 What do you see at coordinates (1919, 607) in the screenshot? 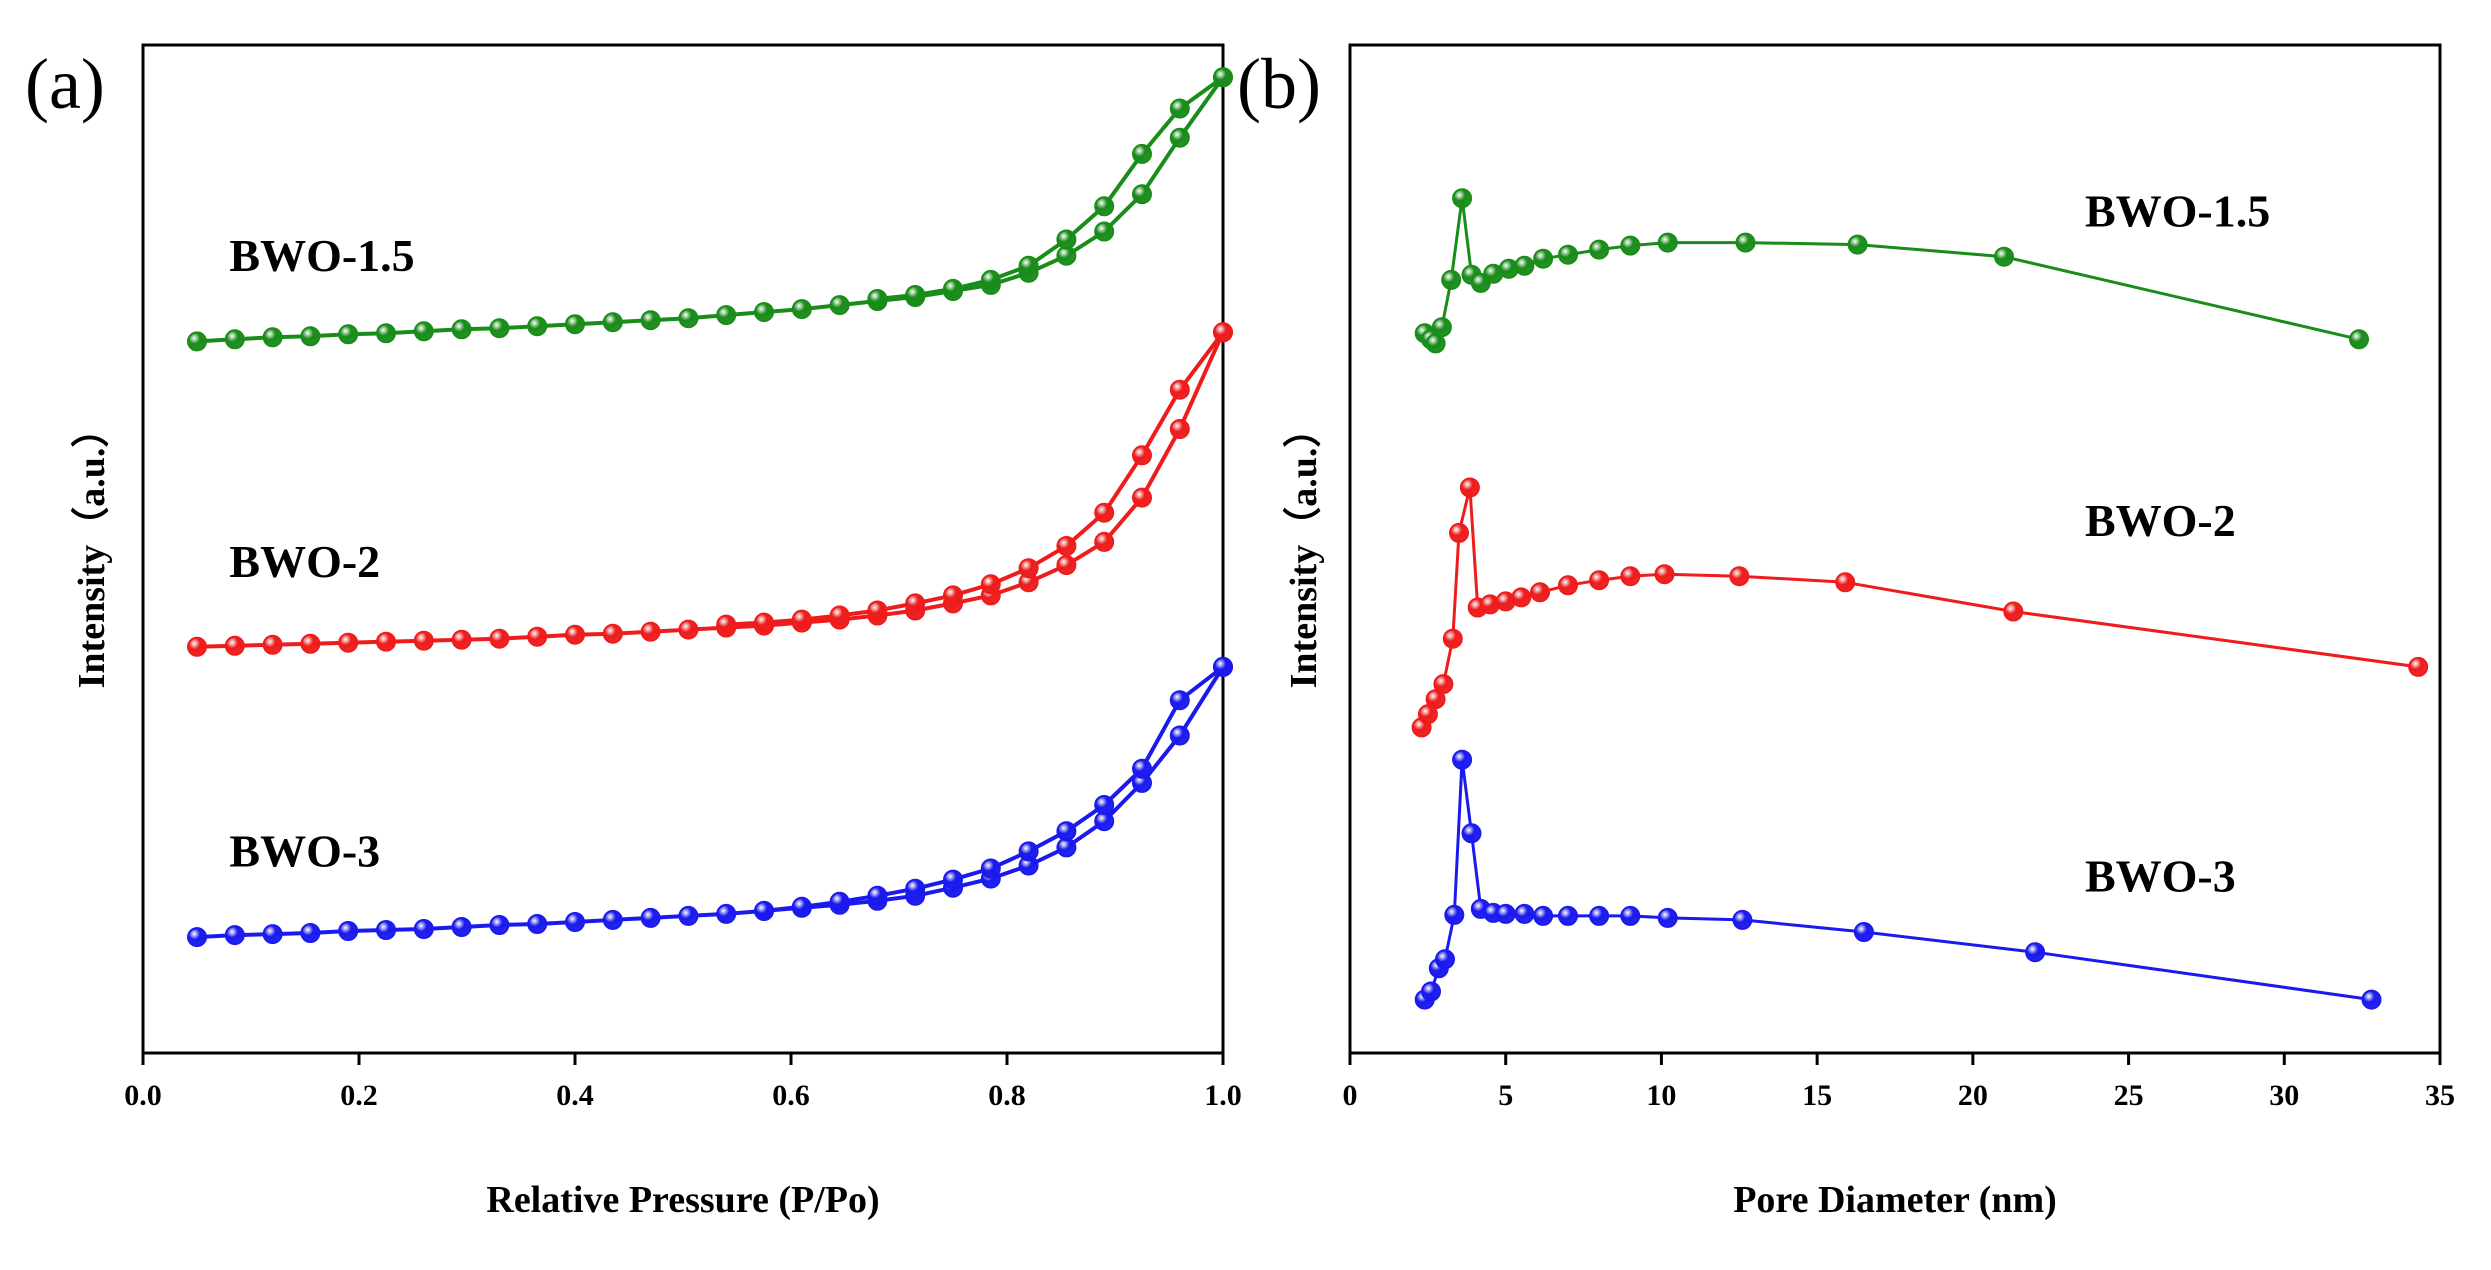
I see `panel-b-bwo-2-line` at bounding box center [1919, 607].